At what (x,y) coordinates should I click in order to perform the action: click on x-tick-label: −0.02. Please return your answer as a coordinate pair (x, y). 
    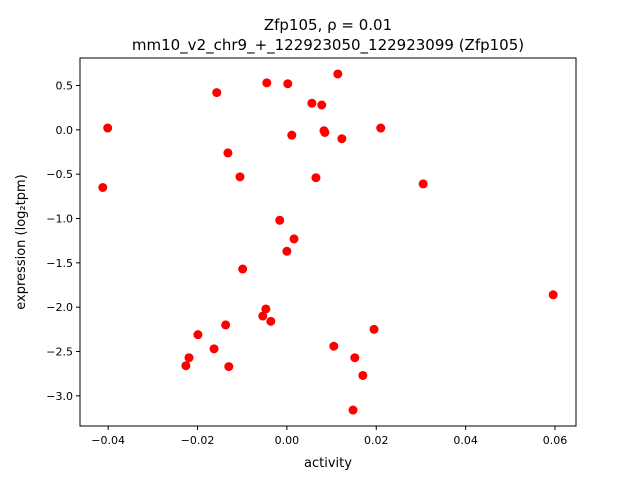
    Looking at the image, I should click on (198, 440).